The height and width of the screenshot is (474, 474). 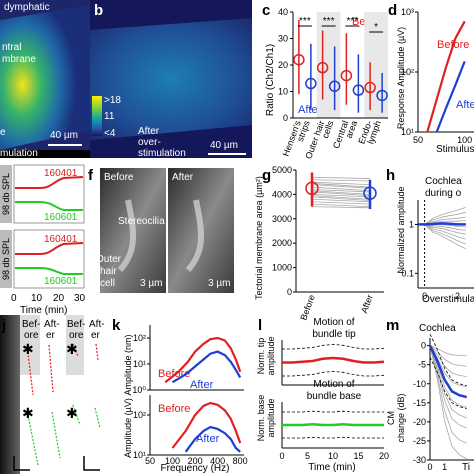 I want to click on panel-m-ytick-label-5: -25, so click(x=419, y=441).